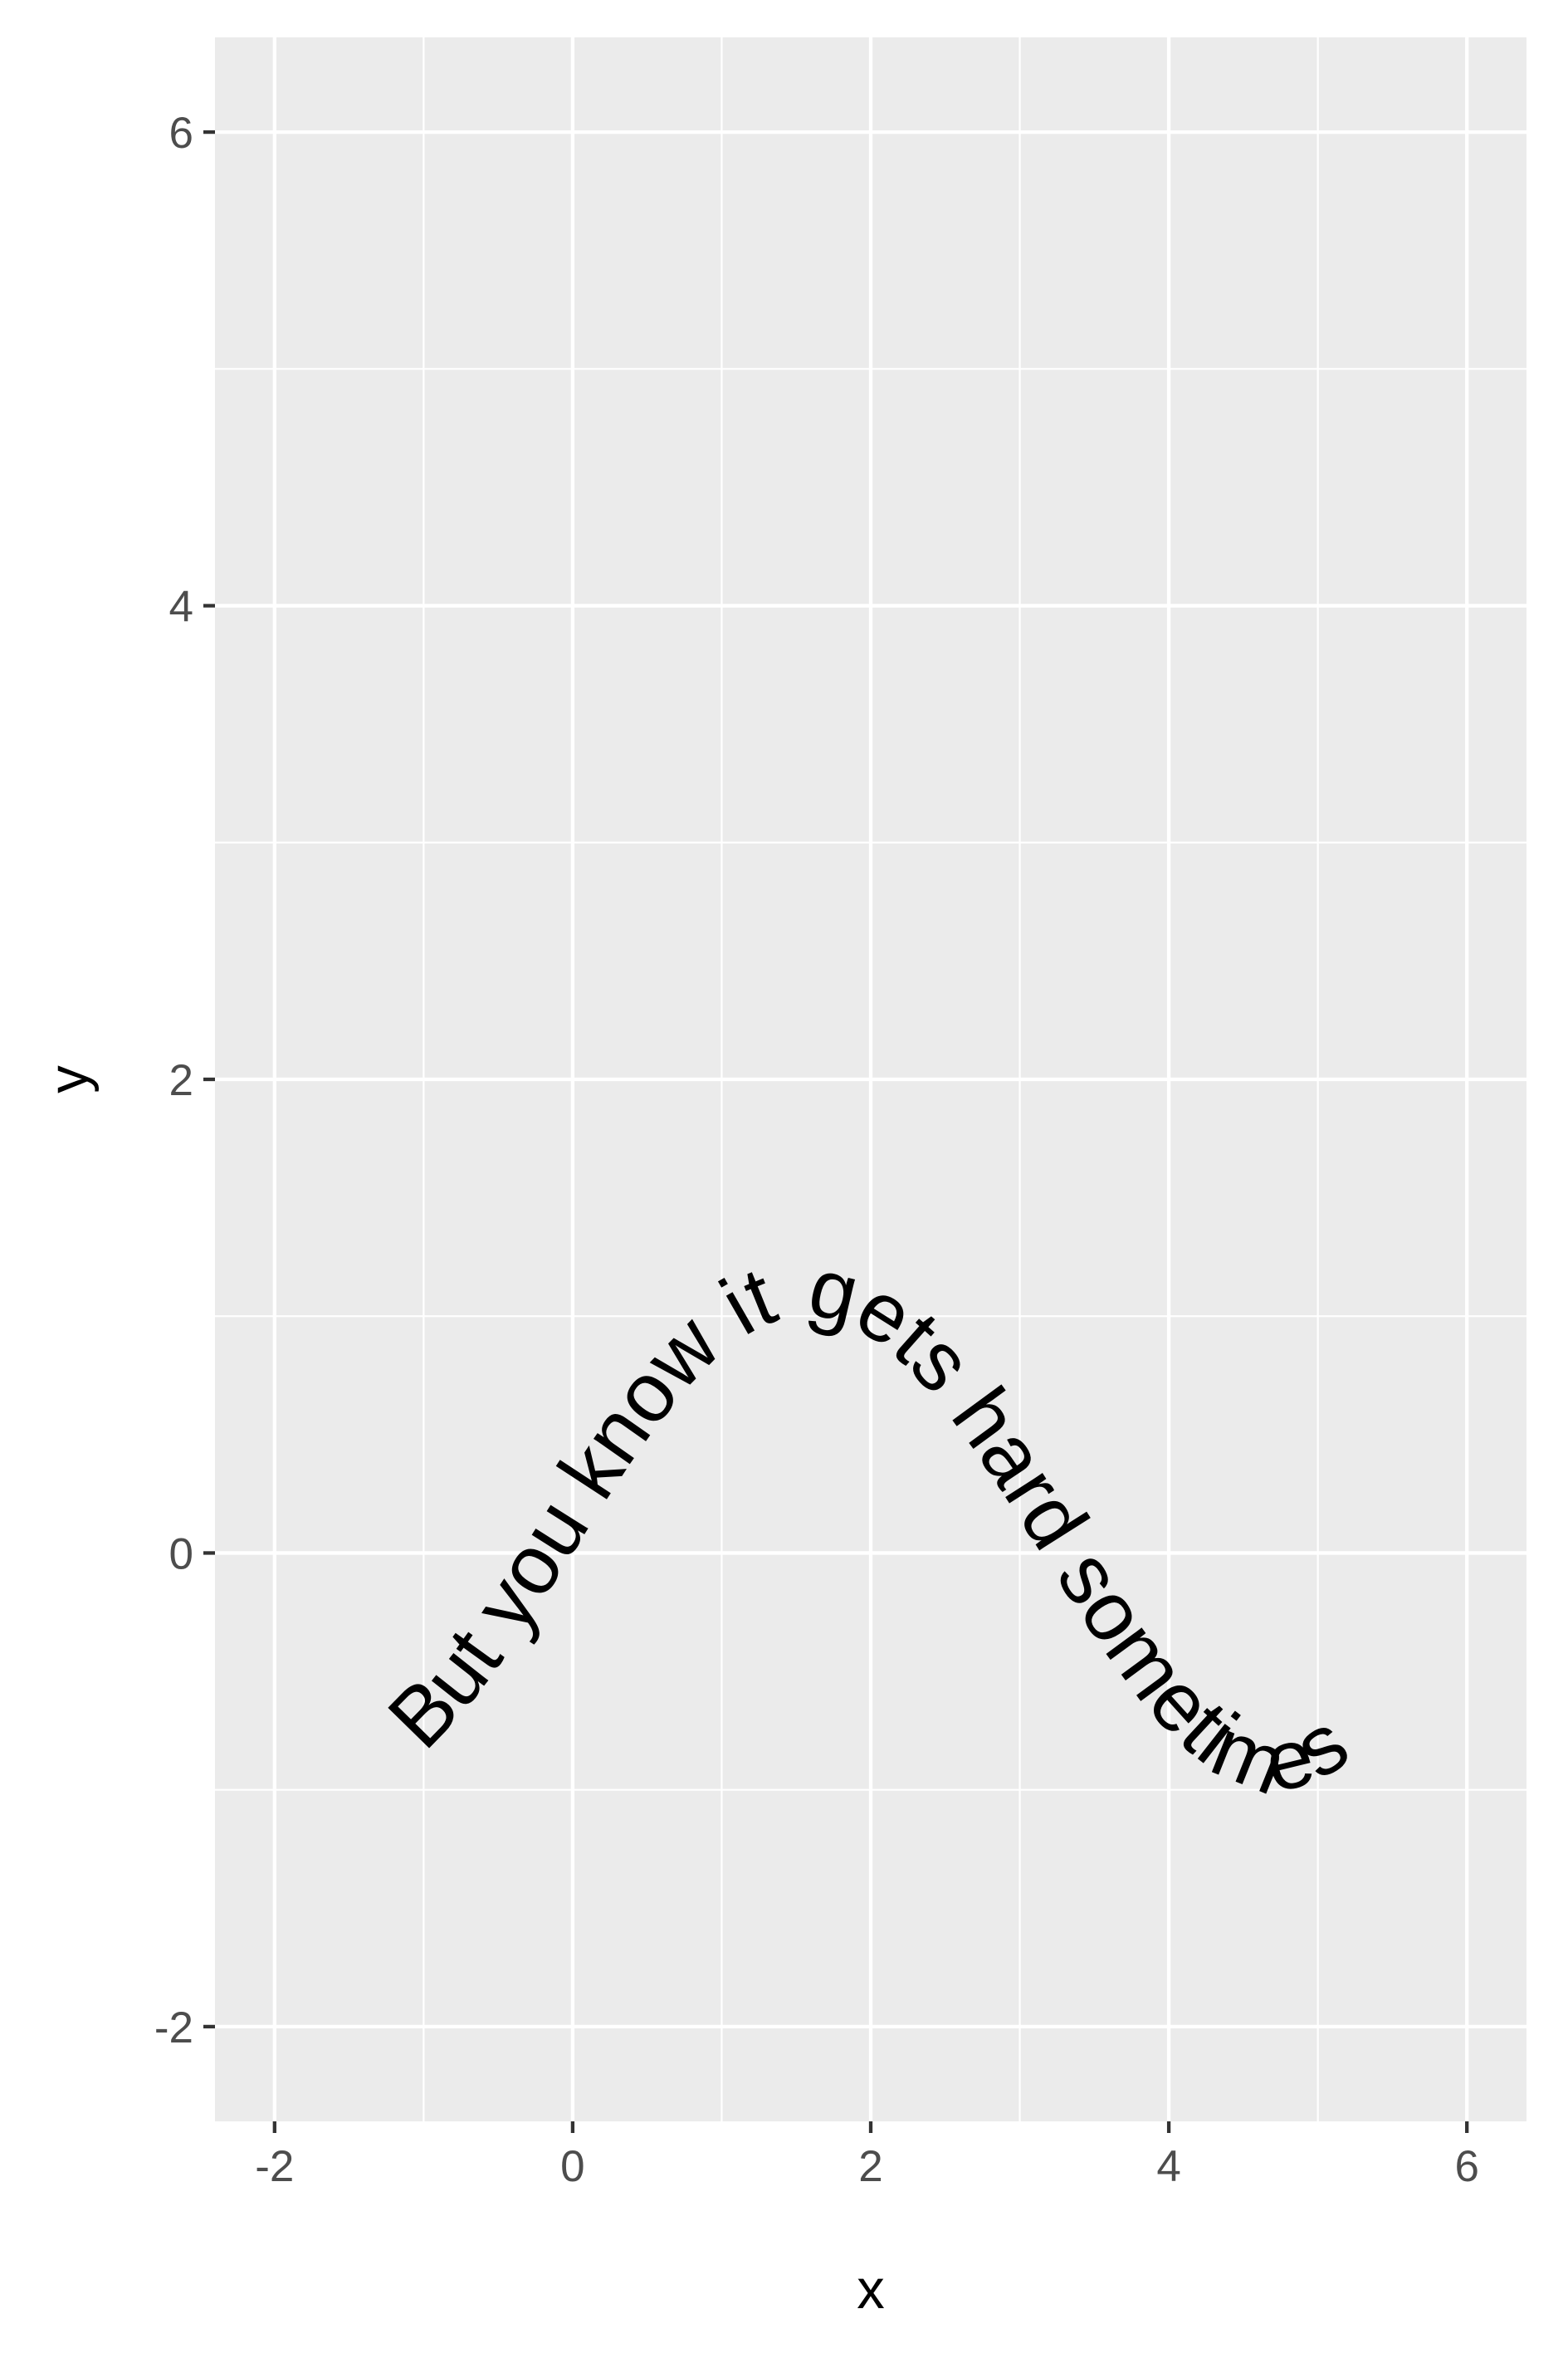 The height and width of the screenshot is (2353, 1568). I want to click on y-tick-label: 0, so click(181, 1554).